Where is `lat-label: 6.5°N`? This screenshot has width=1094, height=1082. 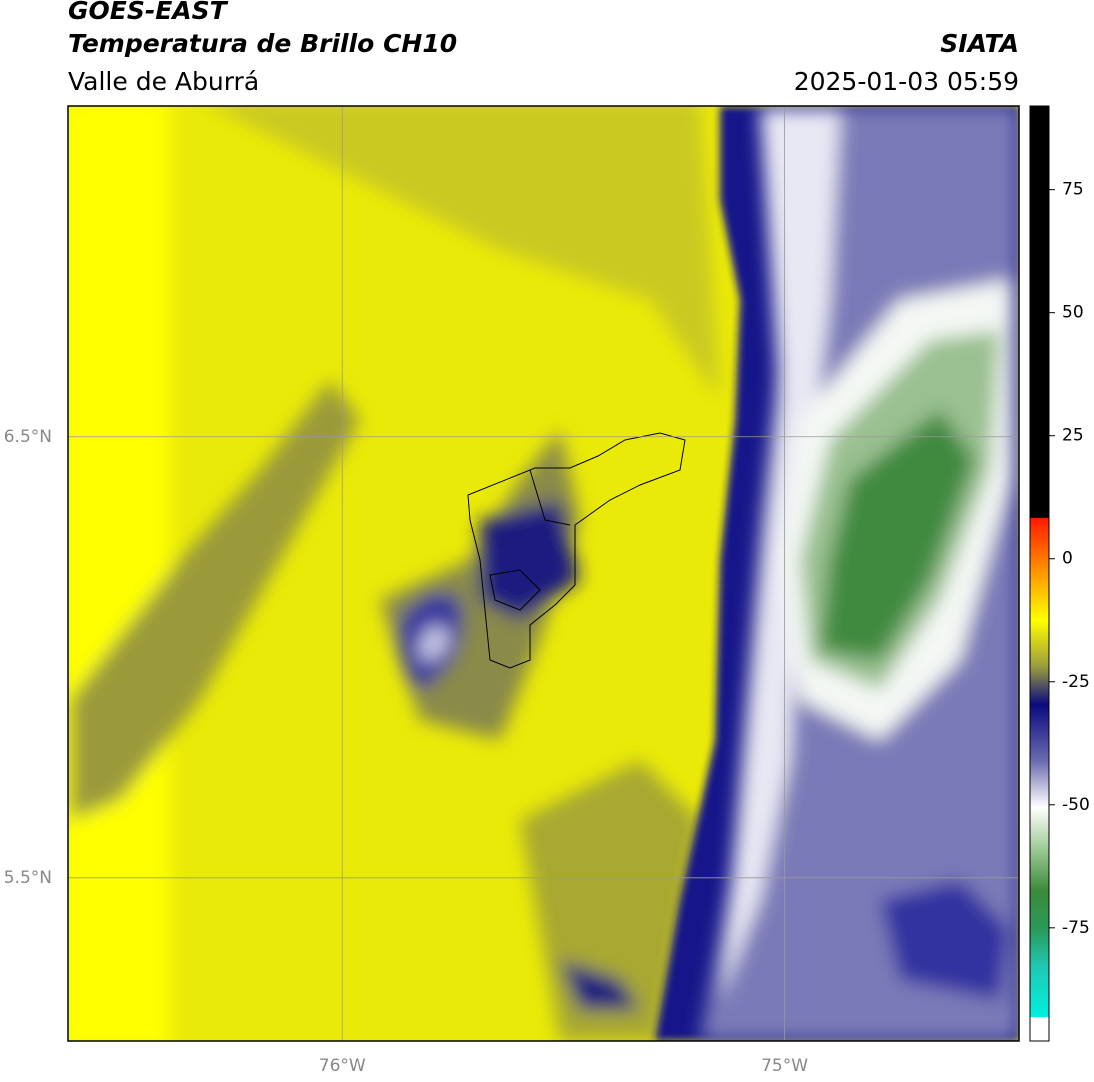
lat-label: 6.5°N is located at coordinates (28, 437).